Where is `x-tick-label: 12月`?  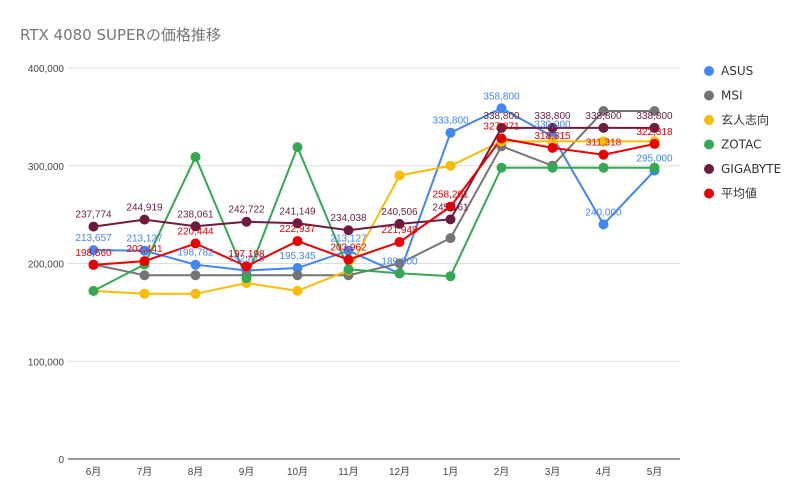
x-tick-label: 12月 is located at coordinates (399, 472).